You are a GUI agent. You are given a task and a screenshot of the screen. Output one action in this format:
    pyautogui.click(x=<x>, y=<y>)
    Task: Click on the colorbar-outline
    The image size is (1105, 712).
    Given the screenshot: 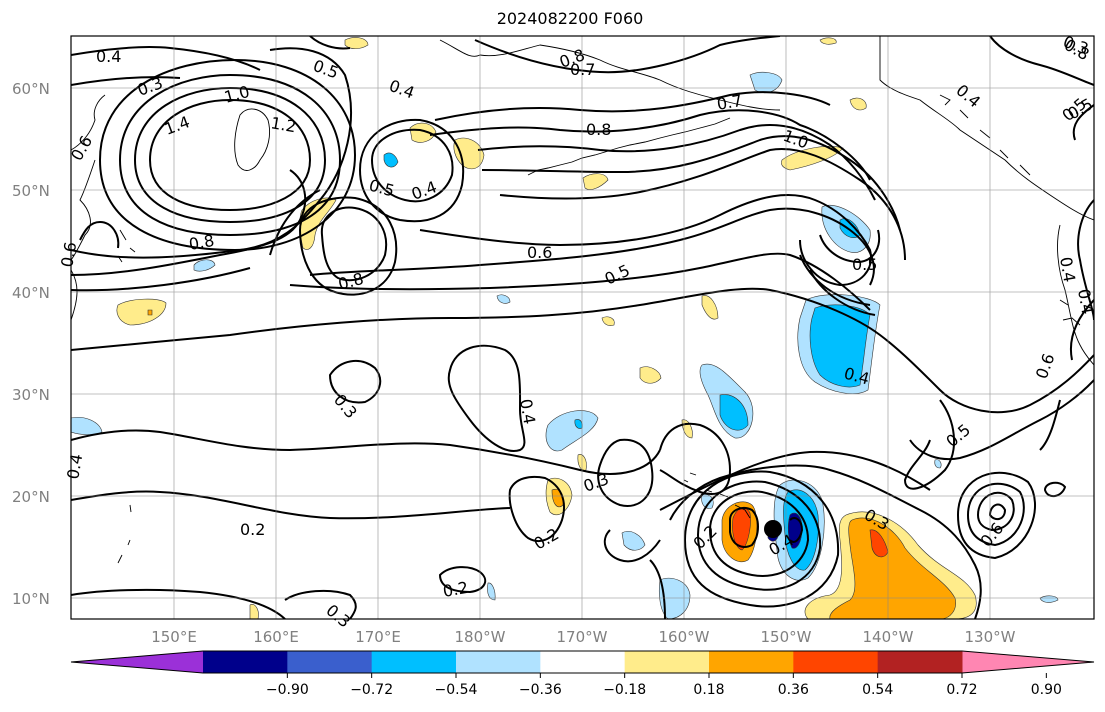 What is the action you would take?
    pyautogui.click(x=582, y=662)
    